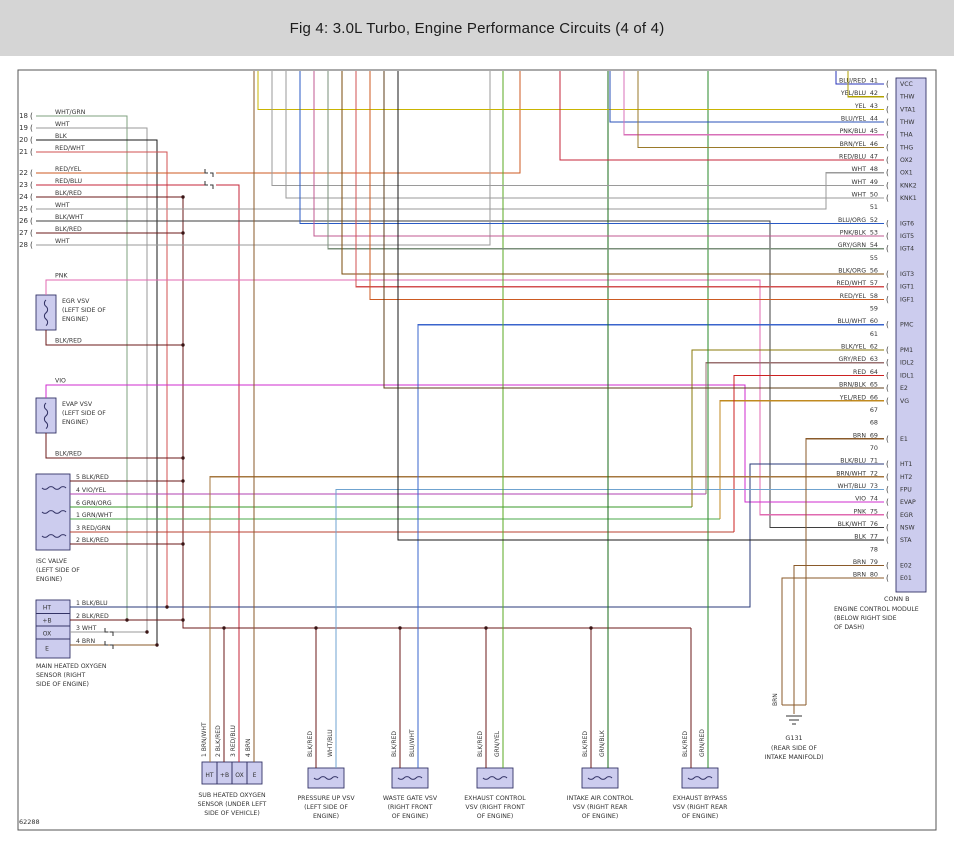  I want to click on left-pin-number: 19, so click(23, 128).